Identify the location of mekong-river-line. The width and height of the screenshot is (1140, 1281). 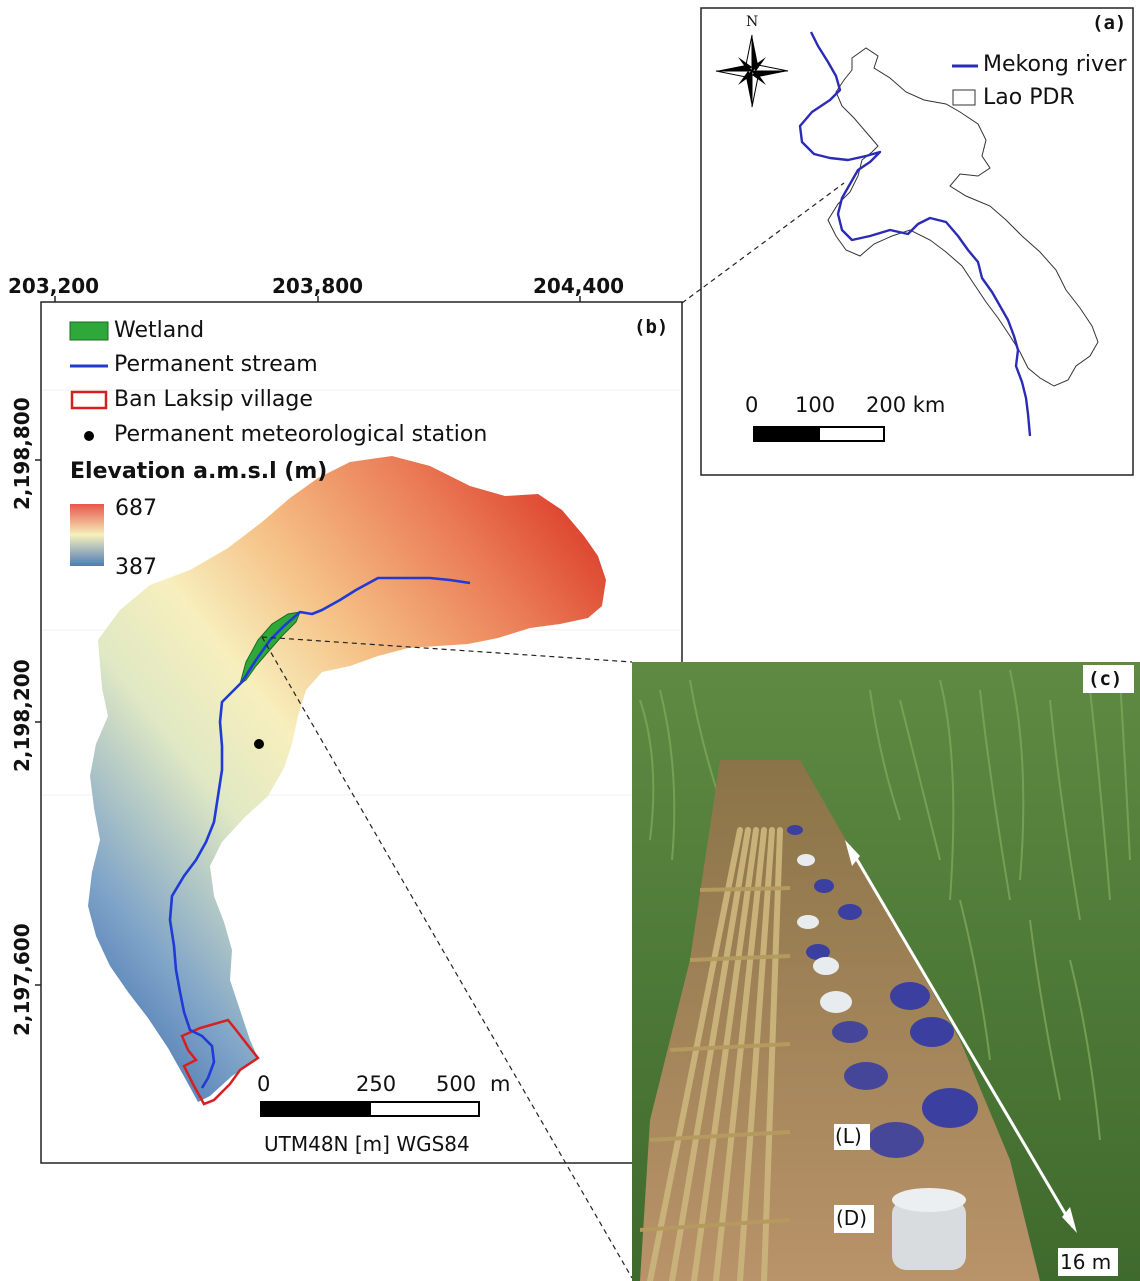
(915, 234).